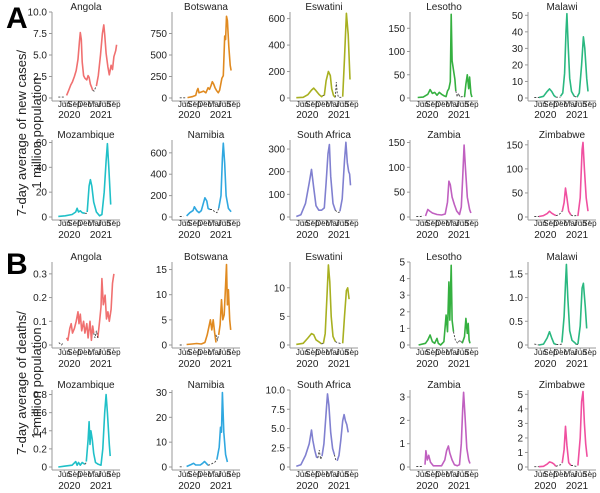  Describe the element at coordinates (562, 135) in the screenshot. I see `panel-title: Zimbabwe` at that location.